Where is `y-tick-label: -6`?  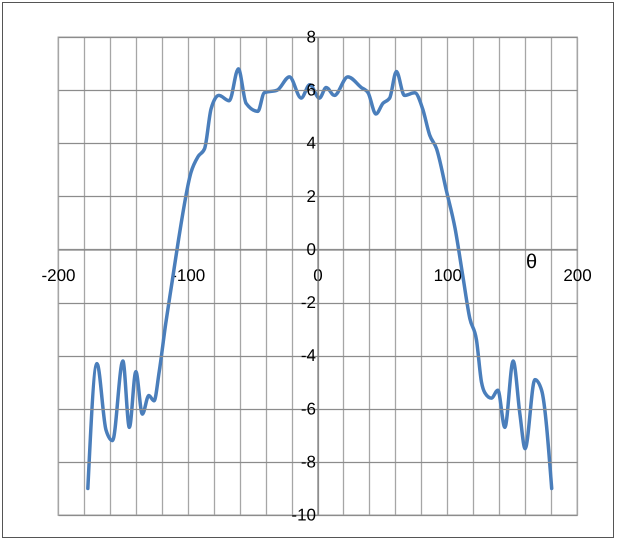
y-tick-label: -6 is located at coordinates (308, 408).